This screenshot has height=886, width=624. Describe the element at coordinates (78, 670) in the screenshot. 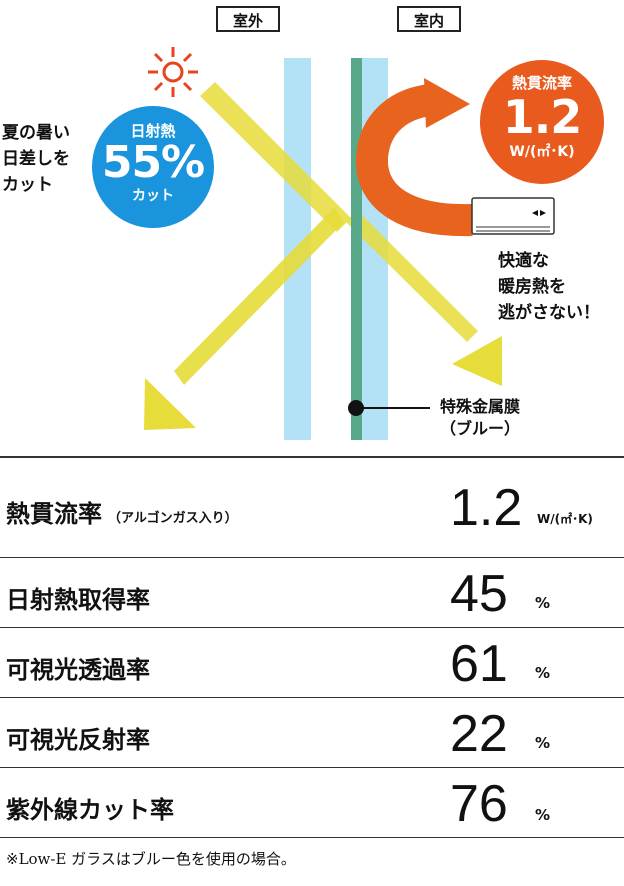

I see `row-label-visible-transmittance: 可視光透過率` at that location.